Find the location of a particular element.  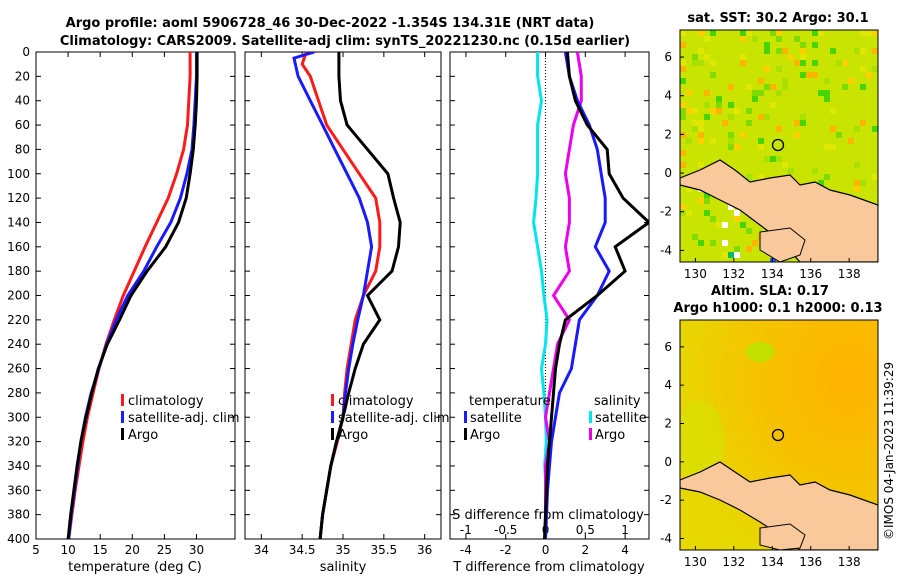

x-tick-label: 34 is located at coordinates (261, 550).